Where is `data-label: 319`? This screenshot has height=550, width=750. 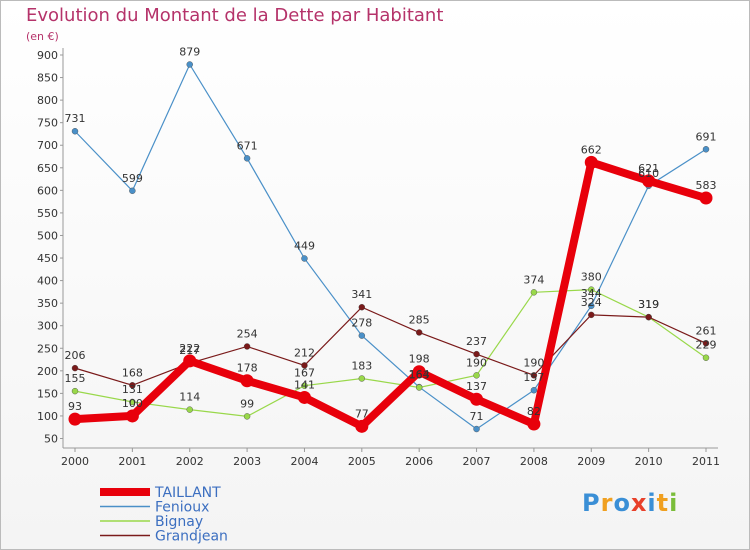 data-label: 319 is located at coordinates (648, 304).